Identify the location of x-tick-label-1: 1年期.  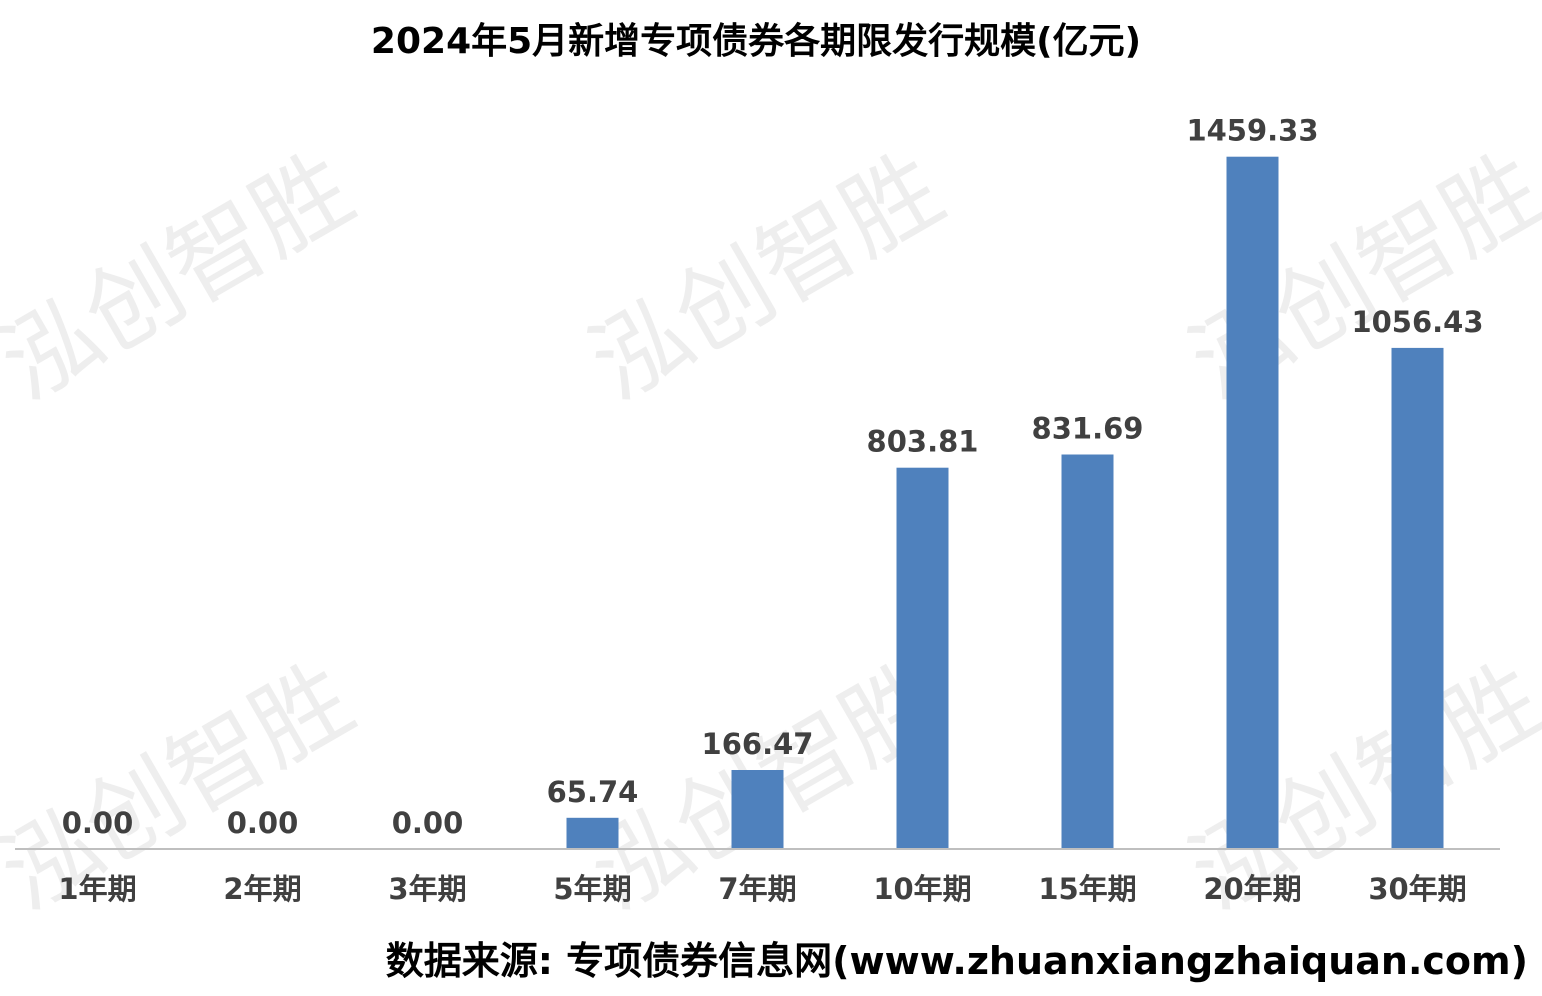
(97, 889).